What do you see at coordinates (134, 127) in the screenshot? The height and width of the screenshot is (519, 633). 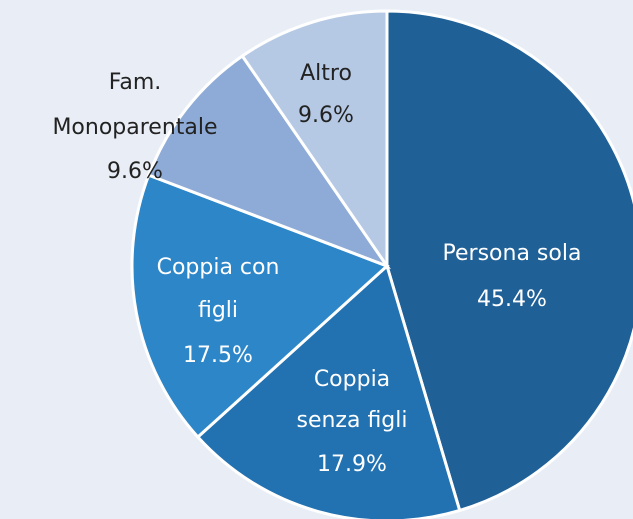 I see `label-line: Monoparentale` at bounding box center [134, 127].